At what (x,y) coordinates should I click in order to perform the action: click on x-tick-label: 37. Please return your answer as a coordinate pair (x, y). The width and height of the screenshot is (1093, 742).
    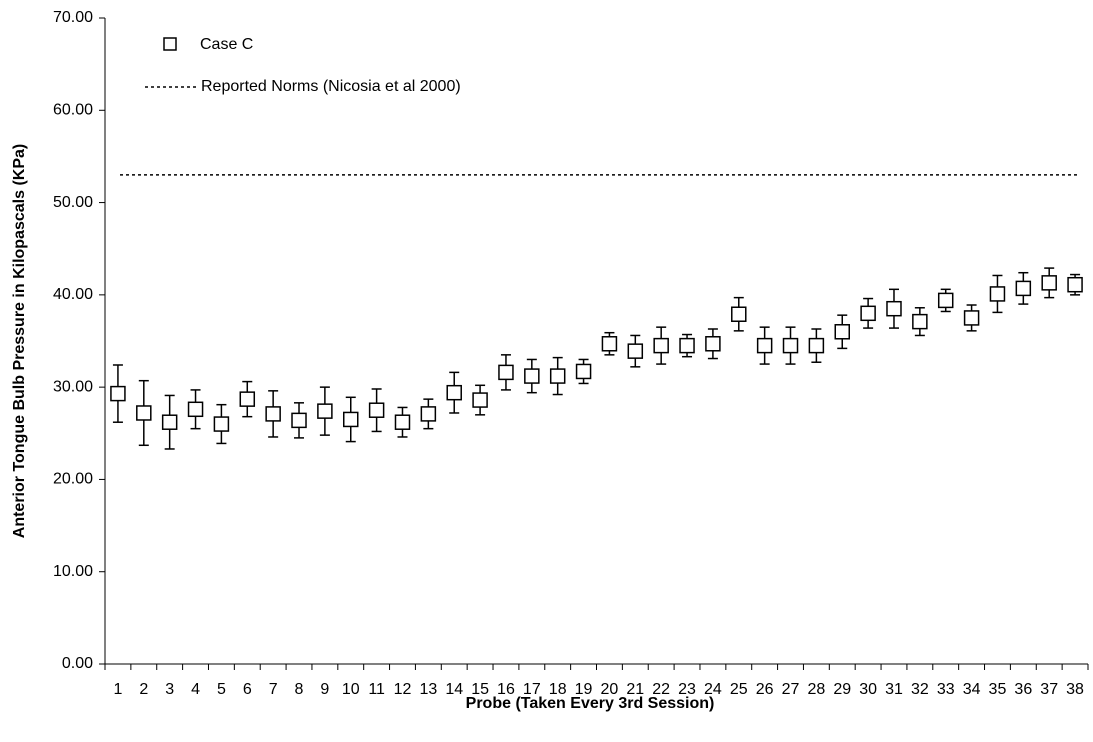
    Looking at the image, I should click on (1049, 689).